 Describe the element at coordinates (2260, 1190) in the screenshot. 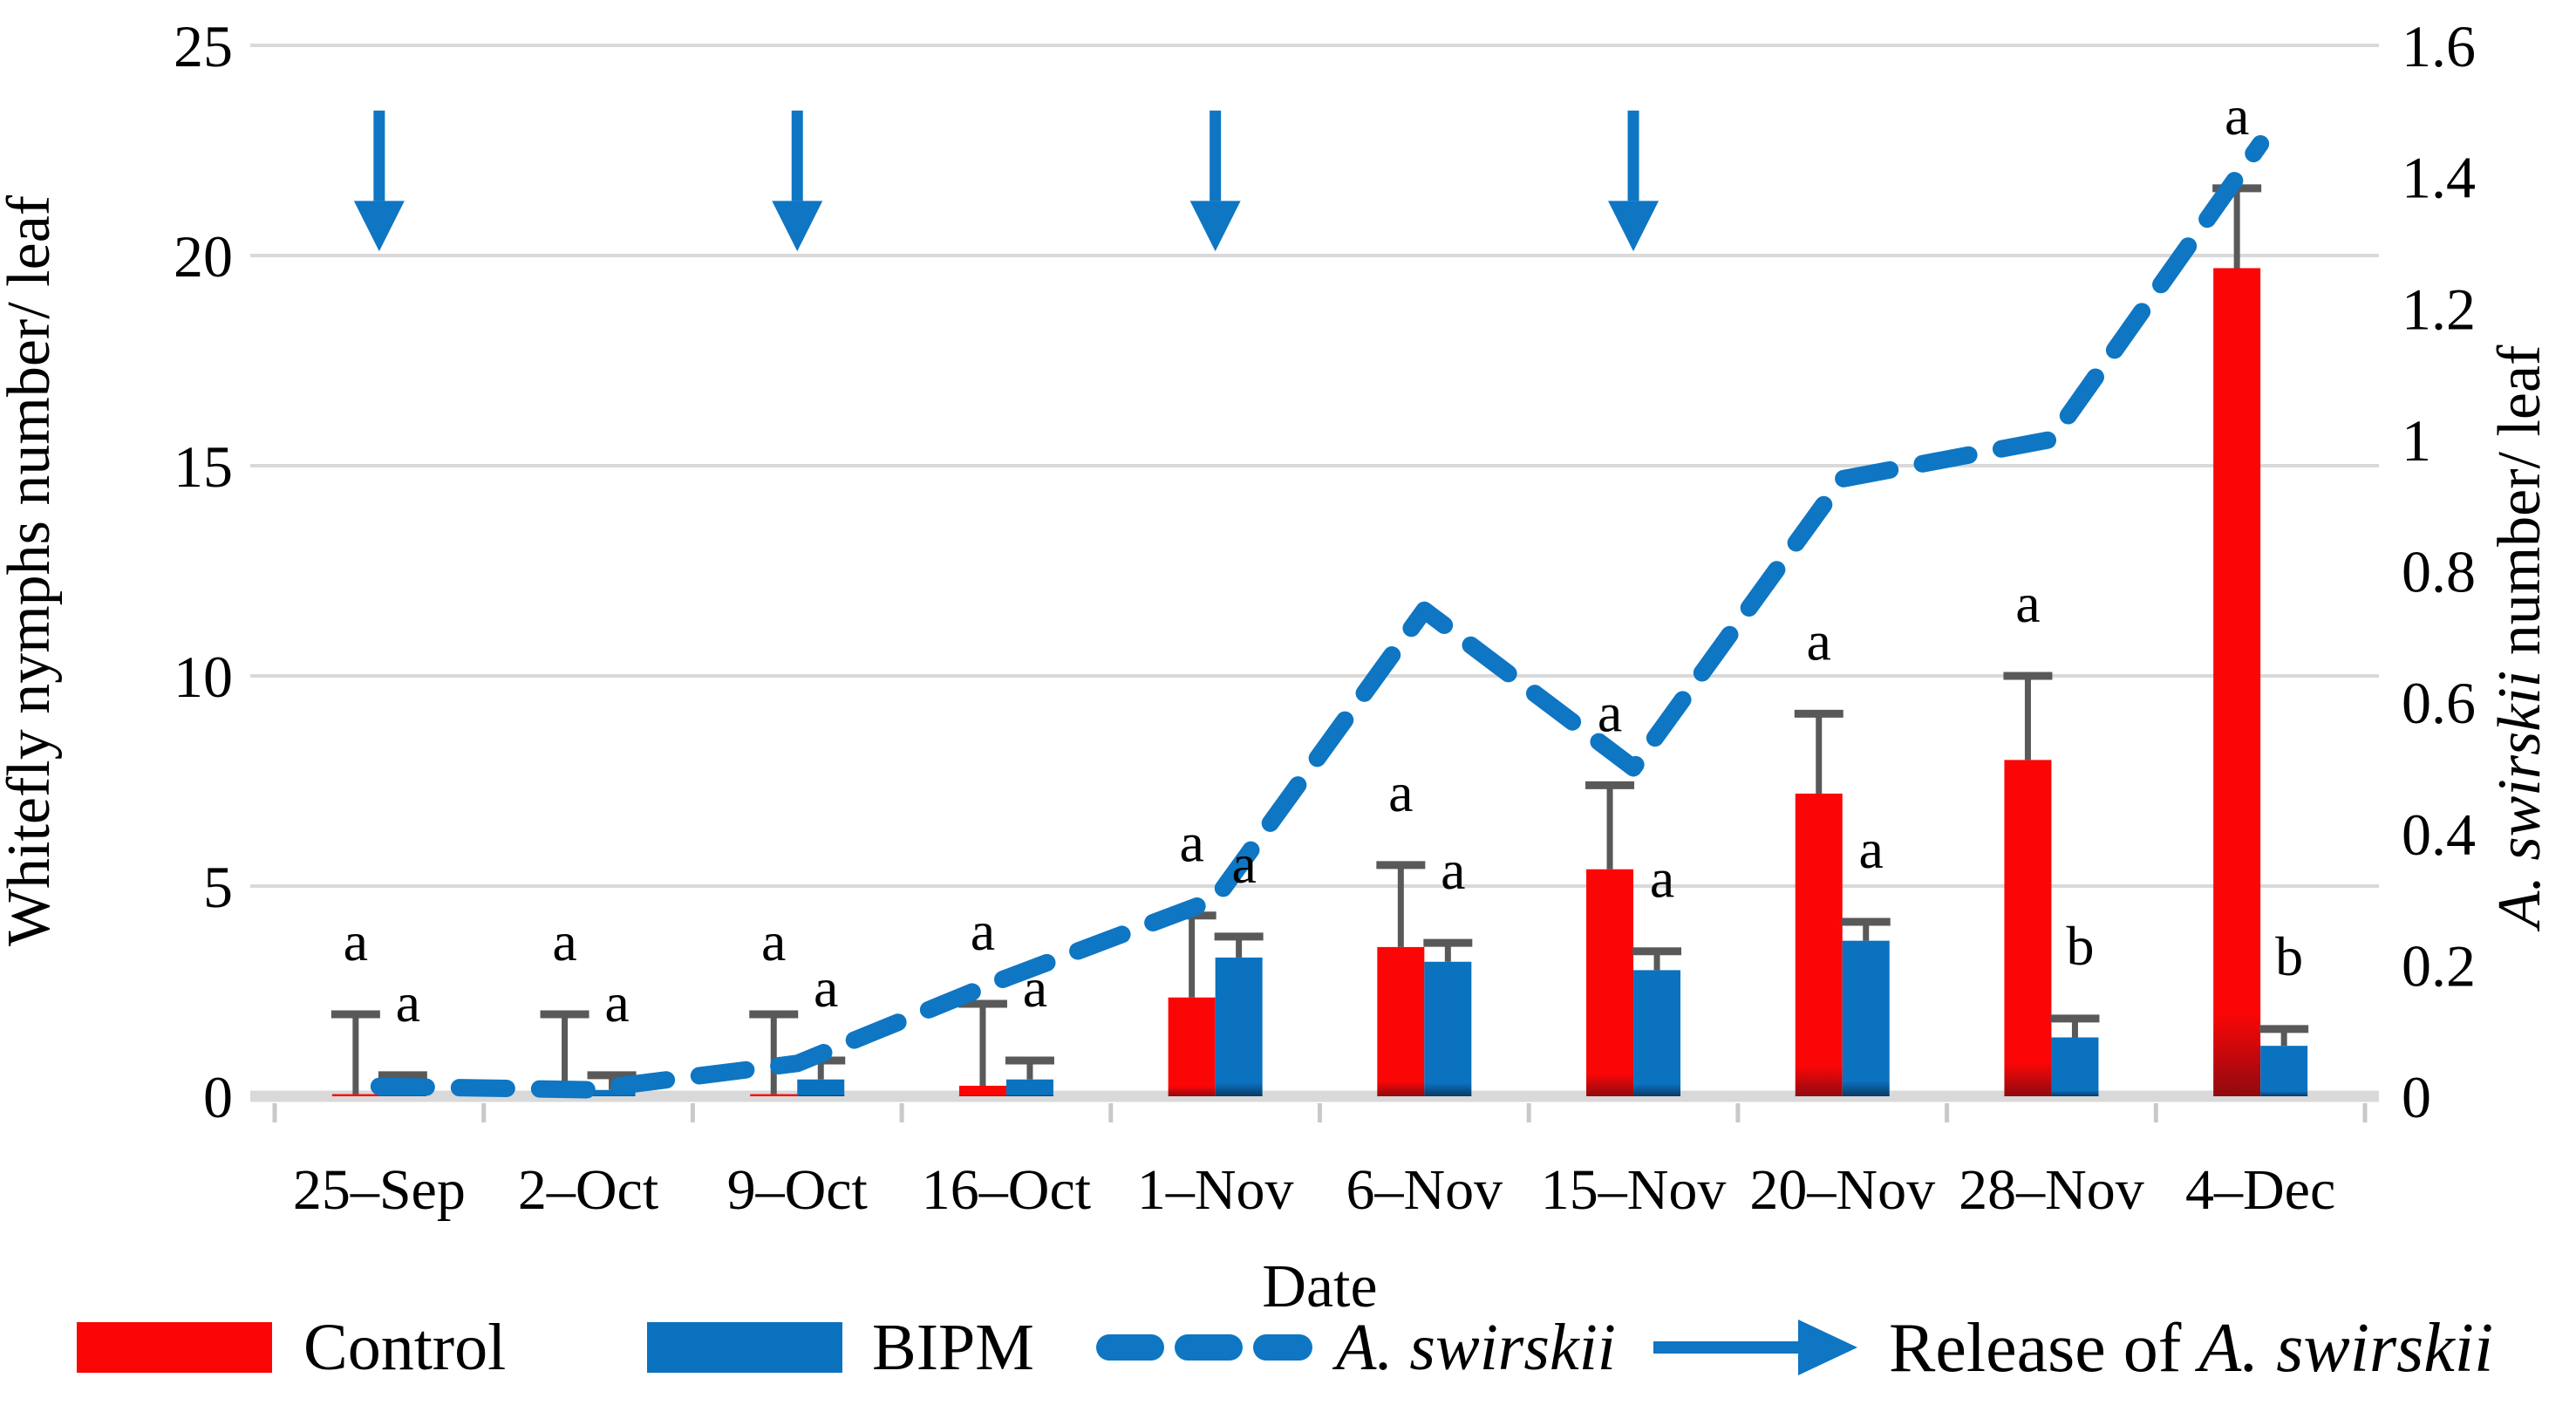

I see `x-category-label-4–Dec: 4–Dec` at that location.